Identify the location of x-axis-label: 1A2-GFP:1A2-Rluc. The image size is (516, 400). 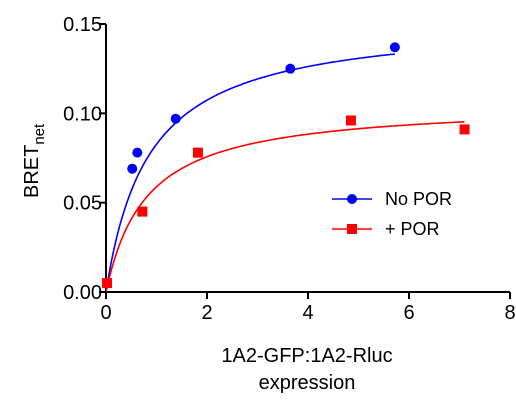
(306, 356).